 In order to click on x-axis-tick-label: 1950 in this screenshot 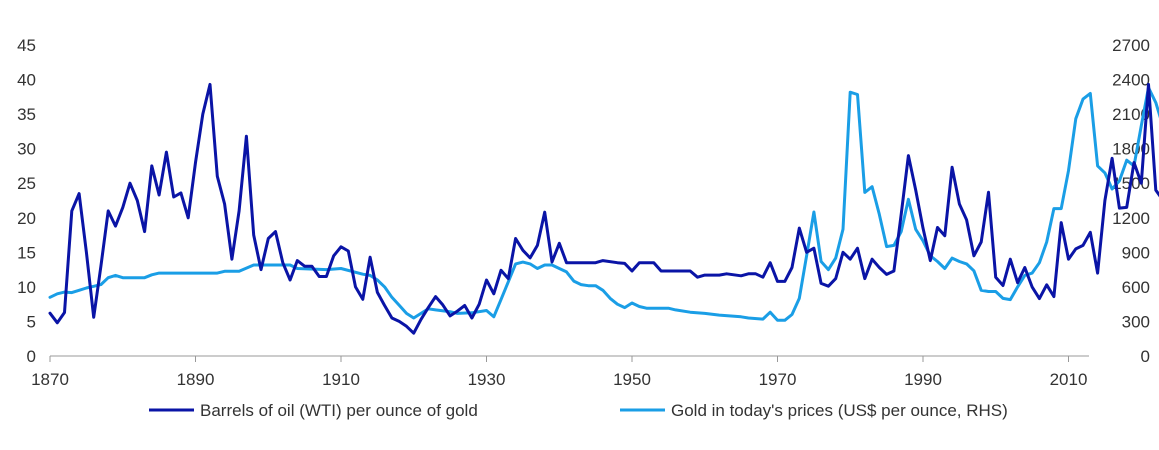, I will do `click(632, 379)`.